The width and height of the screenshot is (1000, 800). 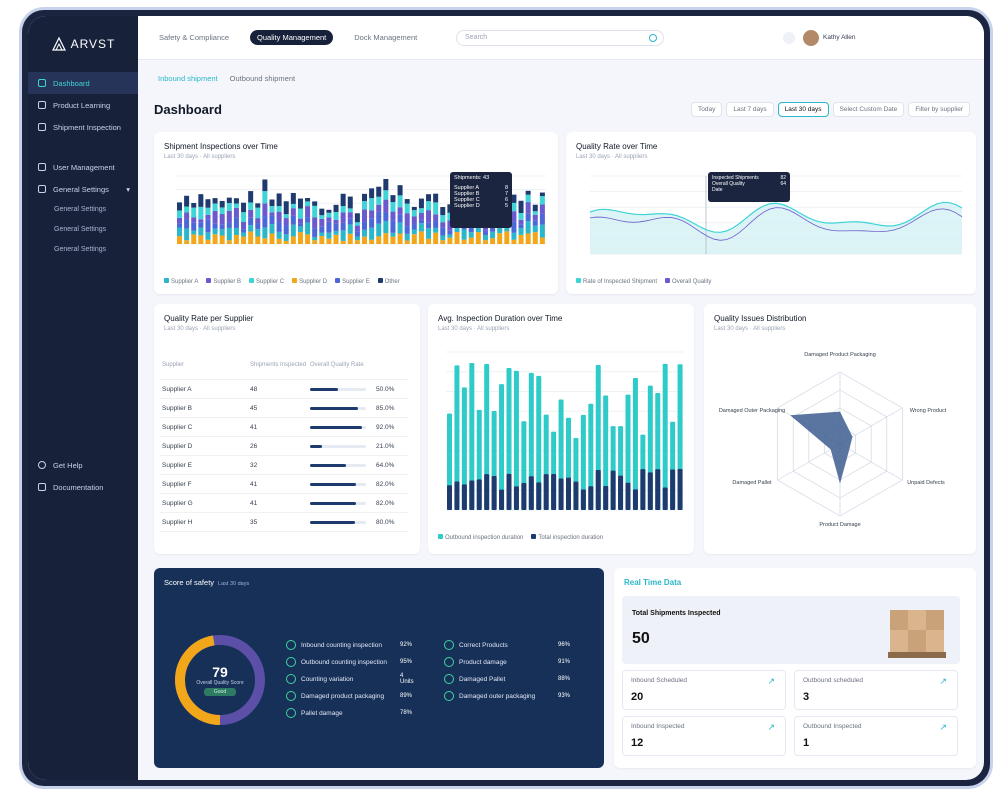 What do you see at coordinates (83, 127) in the screenshot?
I see `sidebar-item-shipment-inspection: Shipment Inspection` at bounding box center [83, 127].